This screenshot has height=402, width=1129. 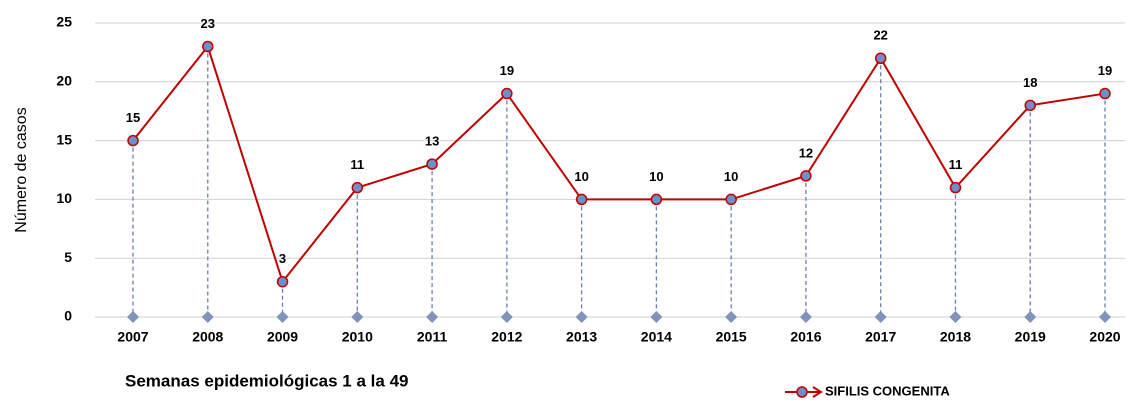 I want to click on x-tick-label: 2020, so click(x=1104, y=337).